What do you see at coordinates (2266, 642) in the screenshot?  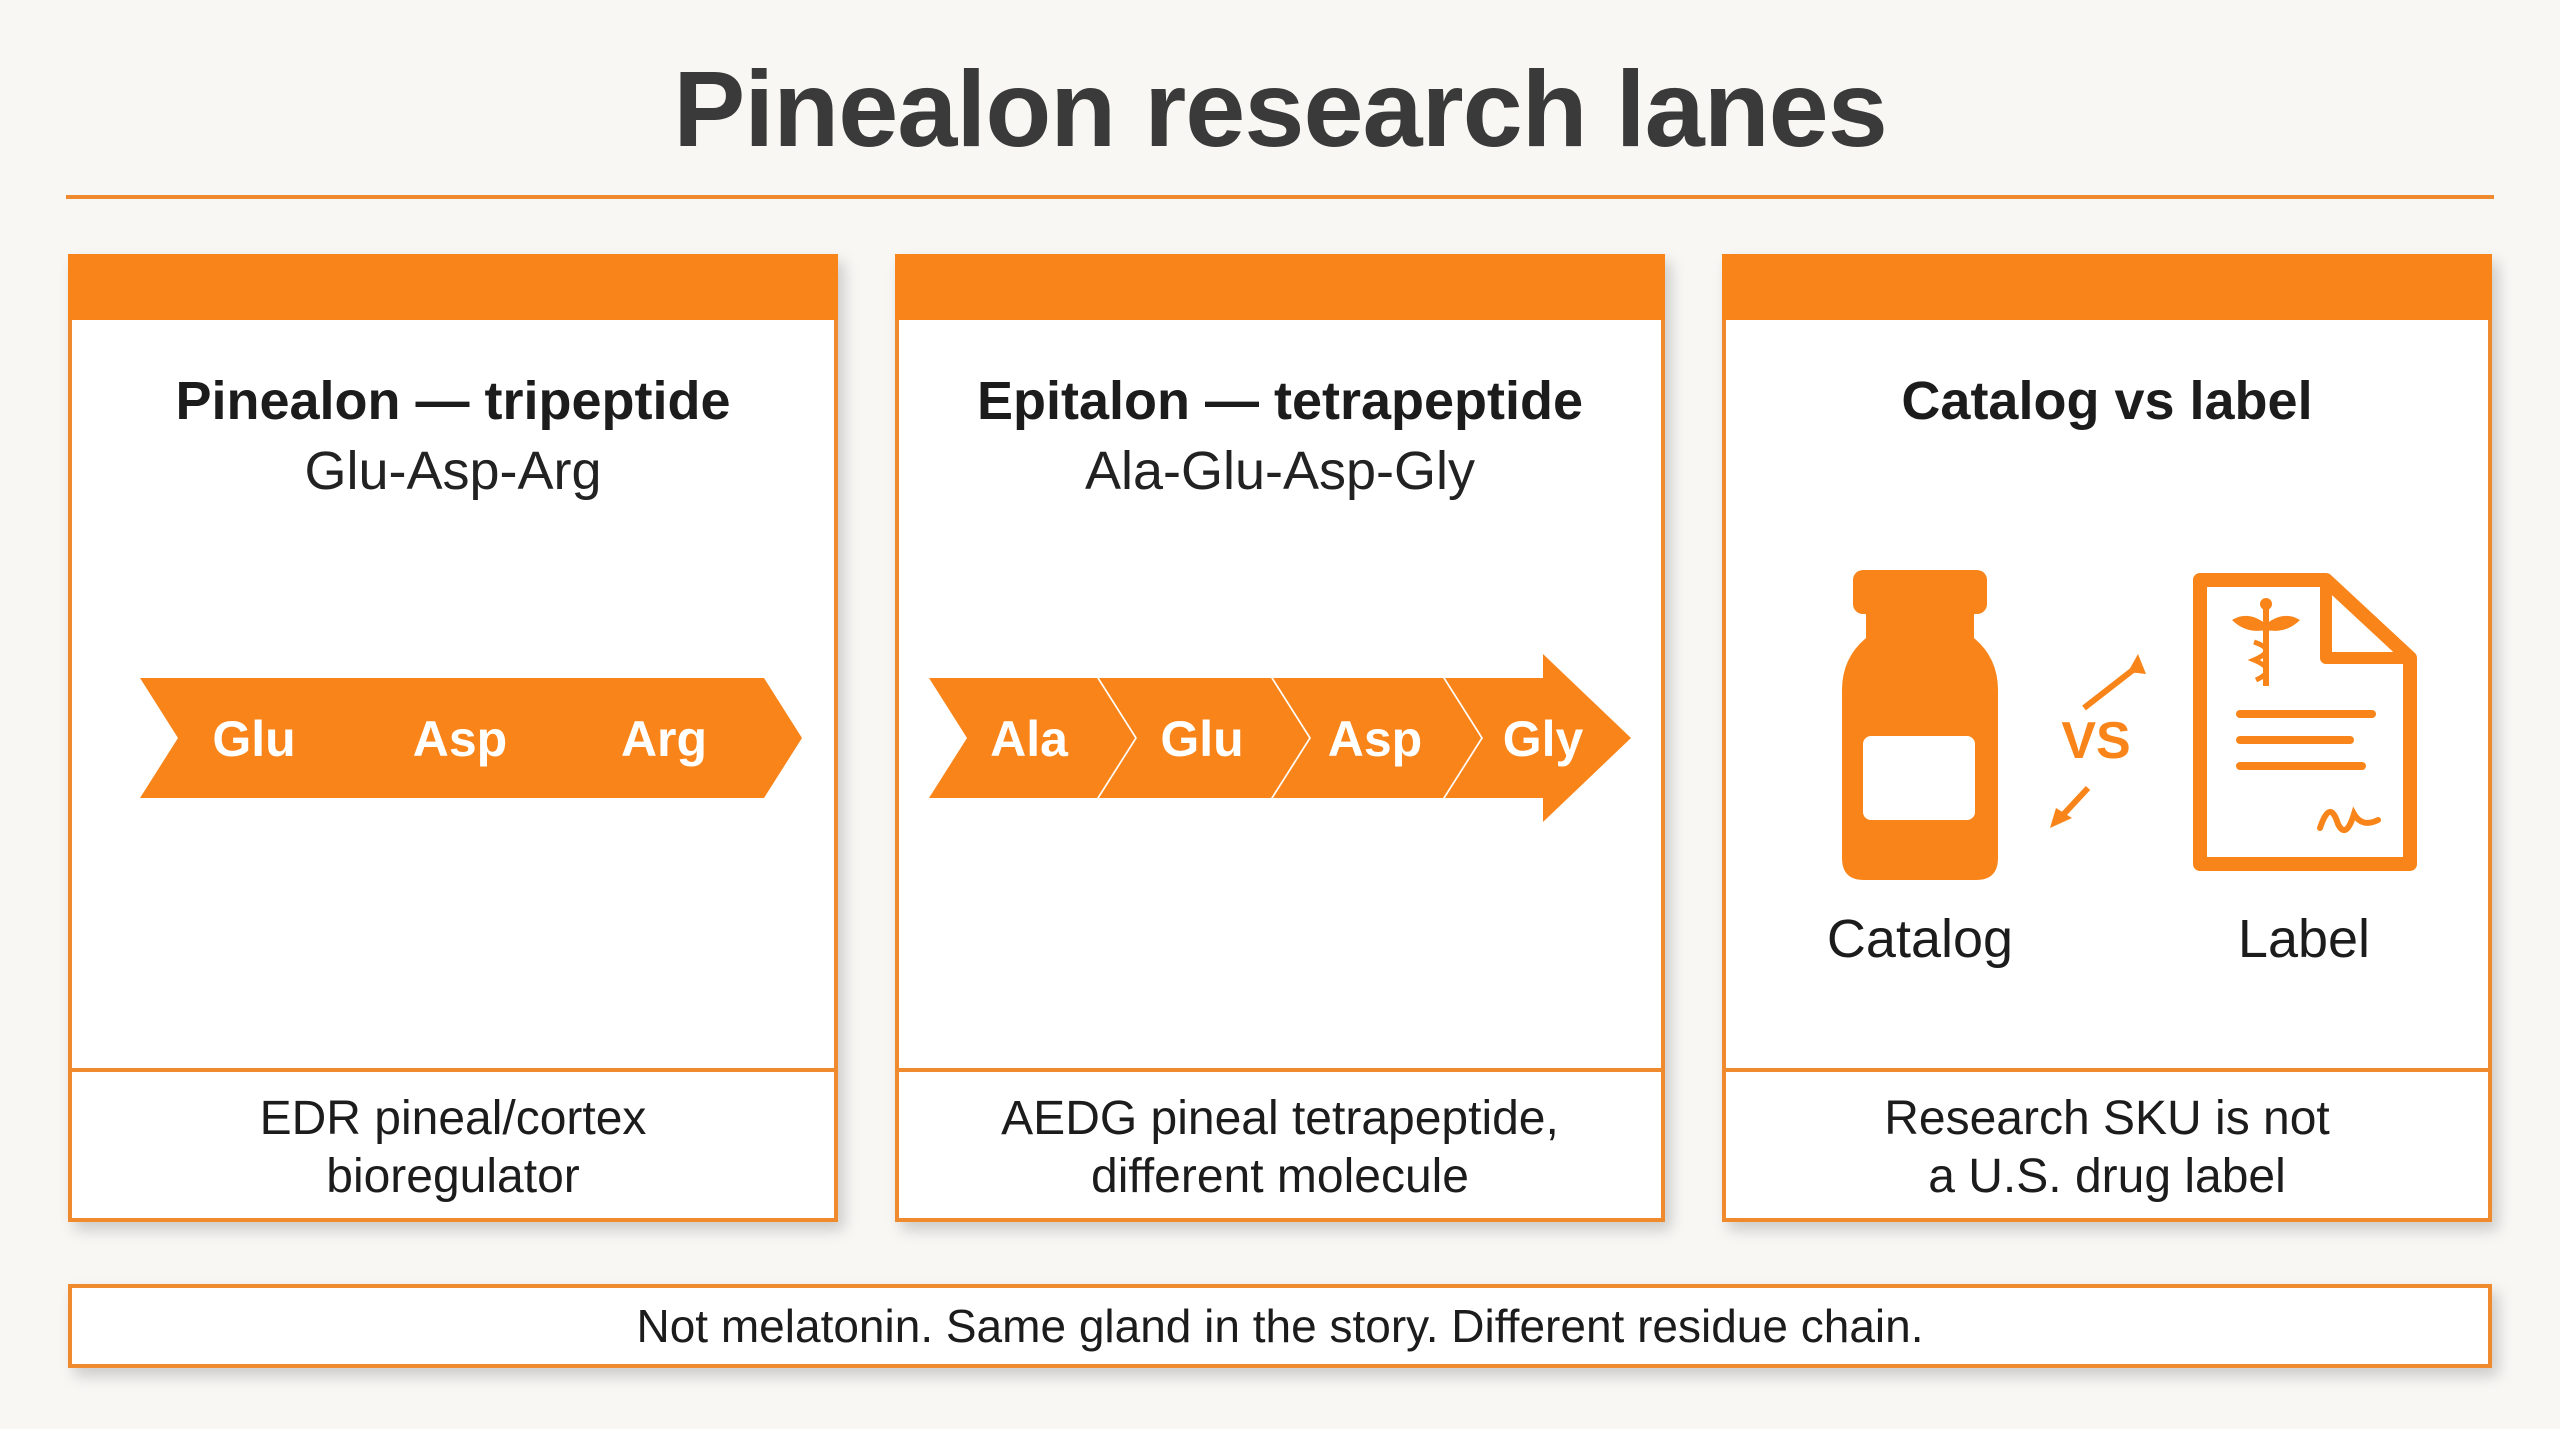 I see `caduceus-icon` at bounding box center [2266, 642].